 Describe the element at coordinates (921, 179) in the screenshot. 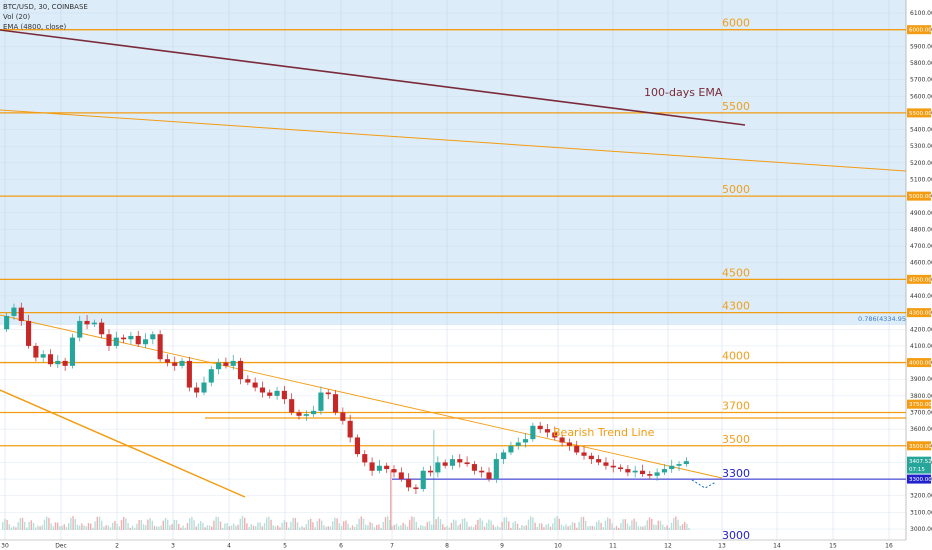

I see `y-tick-5100: 5100.00` at that location.